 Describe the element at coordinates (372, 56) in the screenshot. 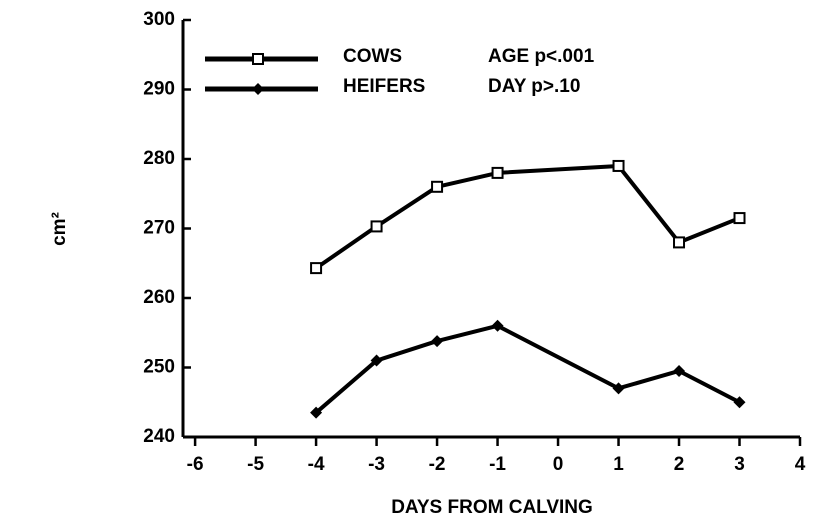

I see `legend-label: COWS` at that location.